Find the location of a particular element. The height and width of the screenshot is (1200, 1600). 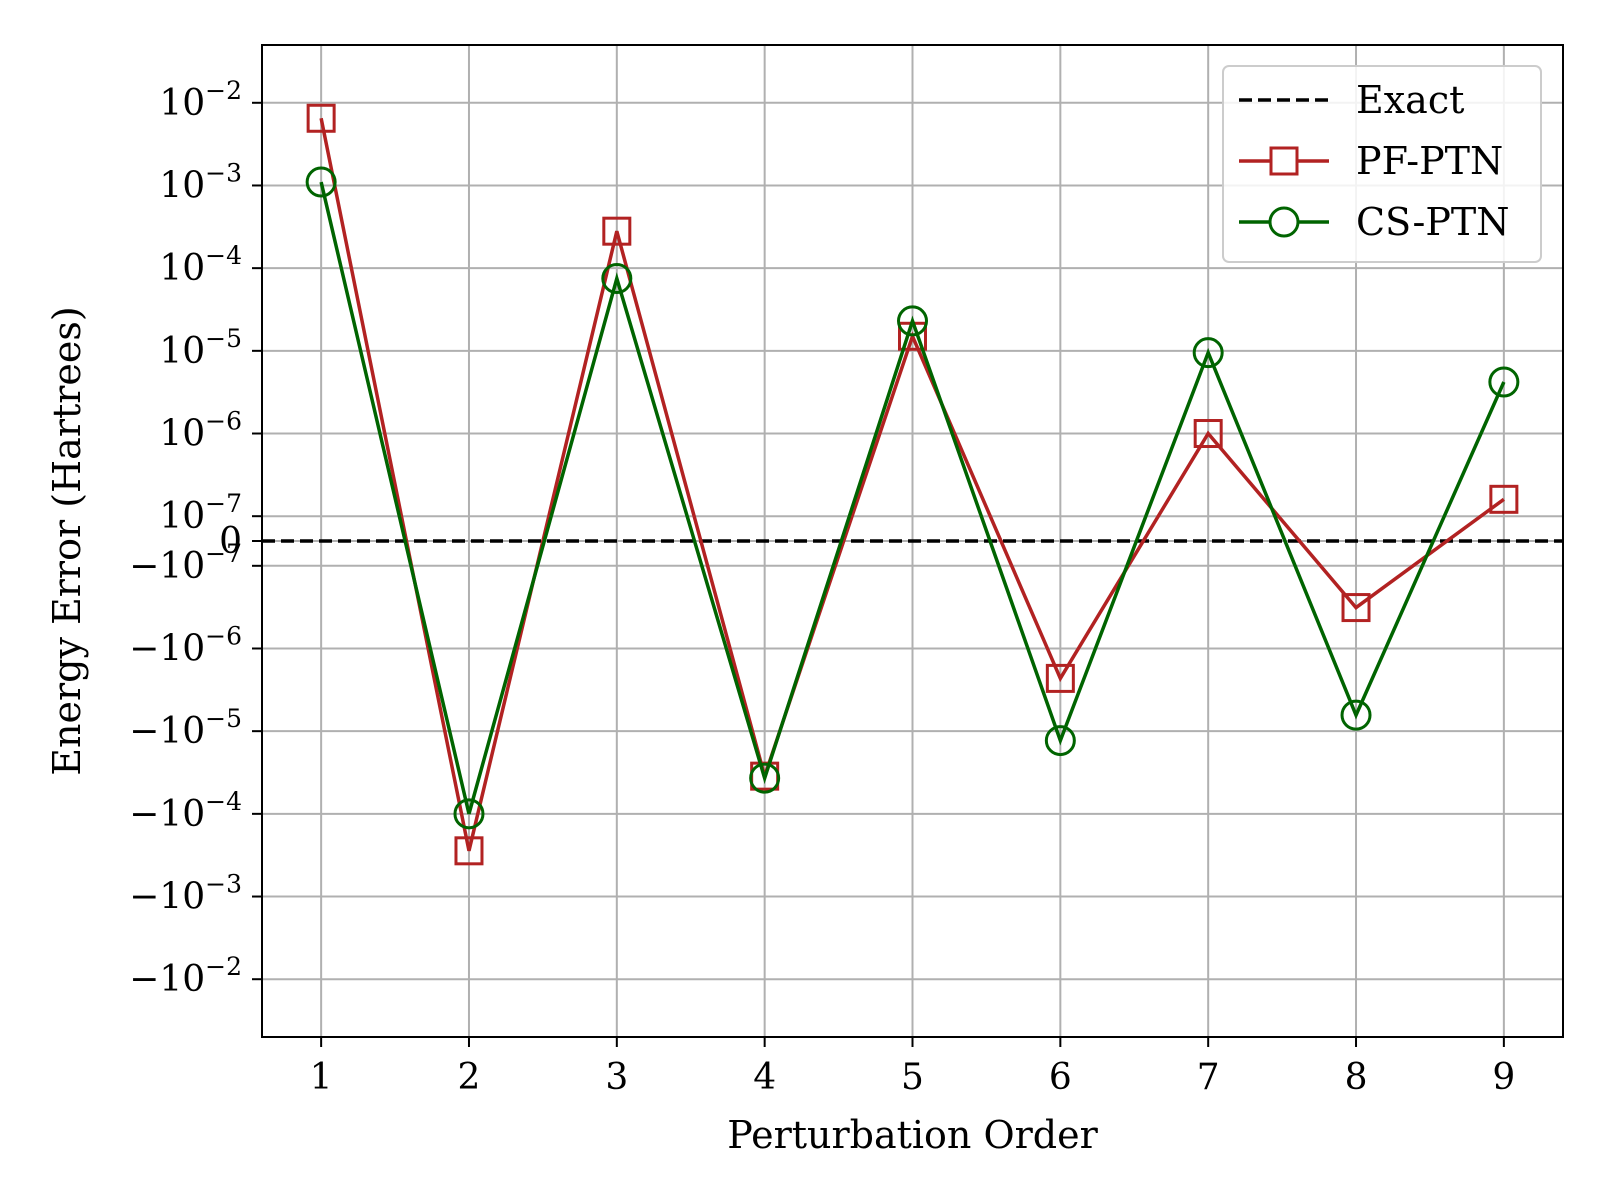

x-tick-label: 2 is located at coordinates (469, 1077).